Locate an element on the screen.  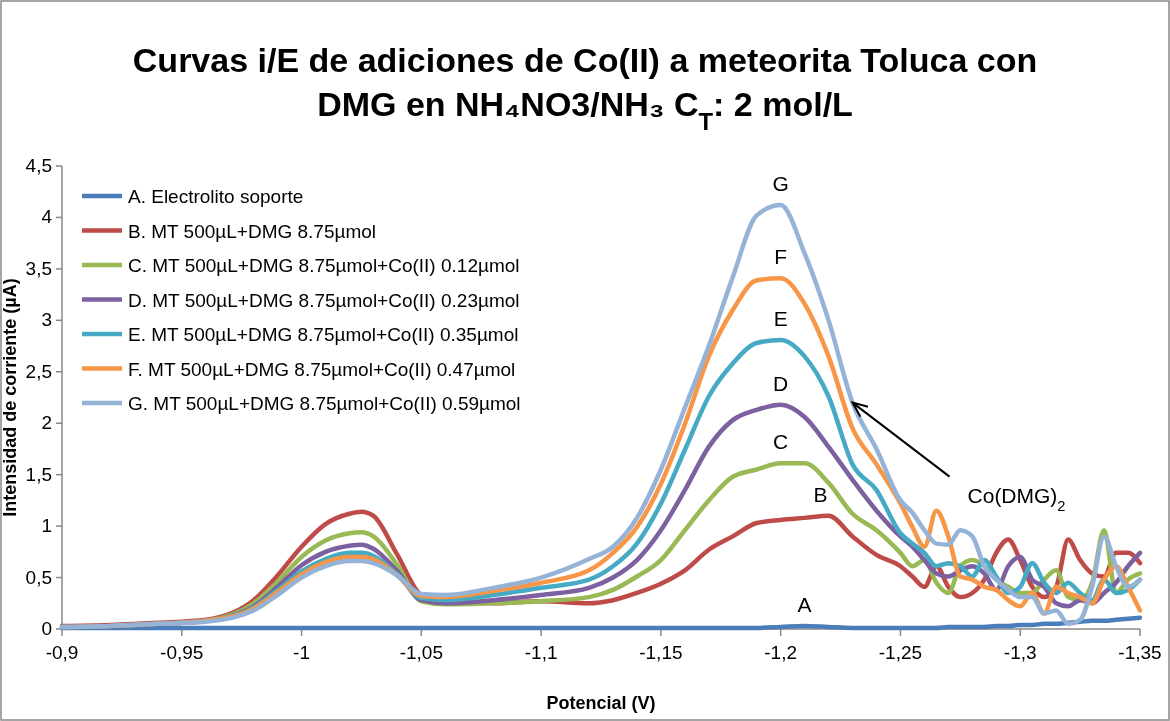
chart-title: Curvas i/E de adiciones de Co(II) a meteorita Toluca con DMG en NH₄NO3/NH₃ C$_{T}$: 2 mol/L is located at coordinates (585, 88).